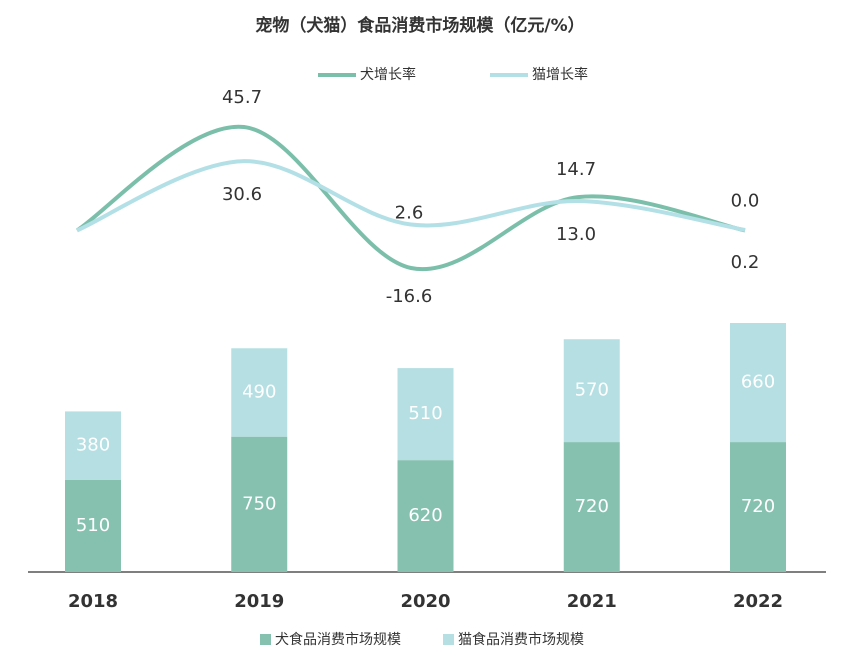  I want to click on bar-label: 490, so click(259, 391).